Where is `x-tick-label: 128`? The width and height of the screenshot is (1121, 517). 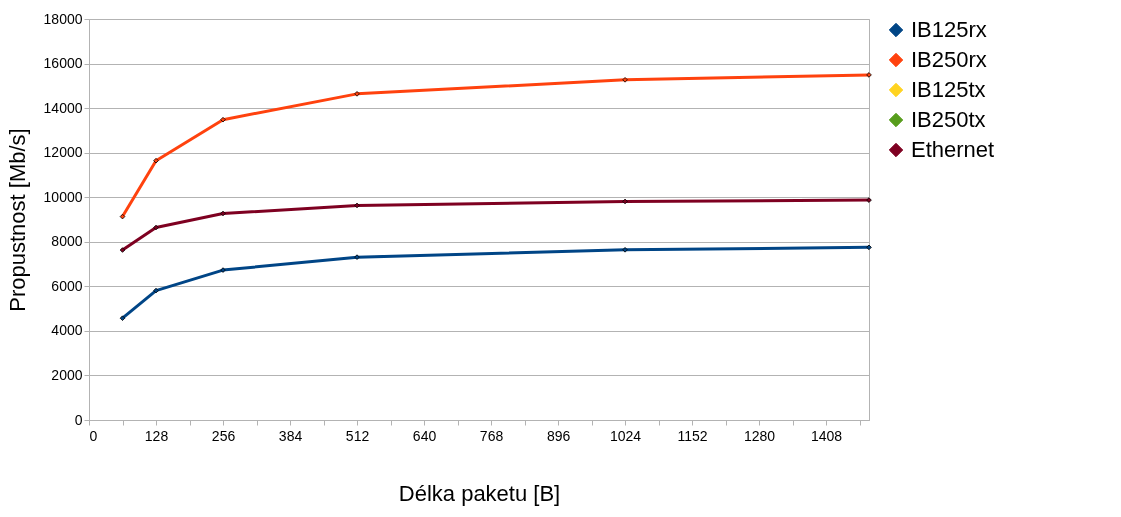 x-tick-label: 128 is located at coordinates (156, 435).